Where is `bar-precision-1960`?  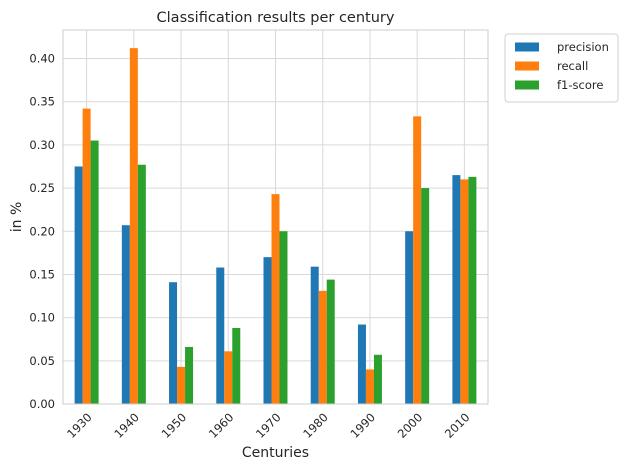 bar-precision-1960 is located at coordinates (220, 335).